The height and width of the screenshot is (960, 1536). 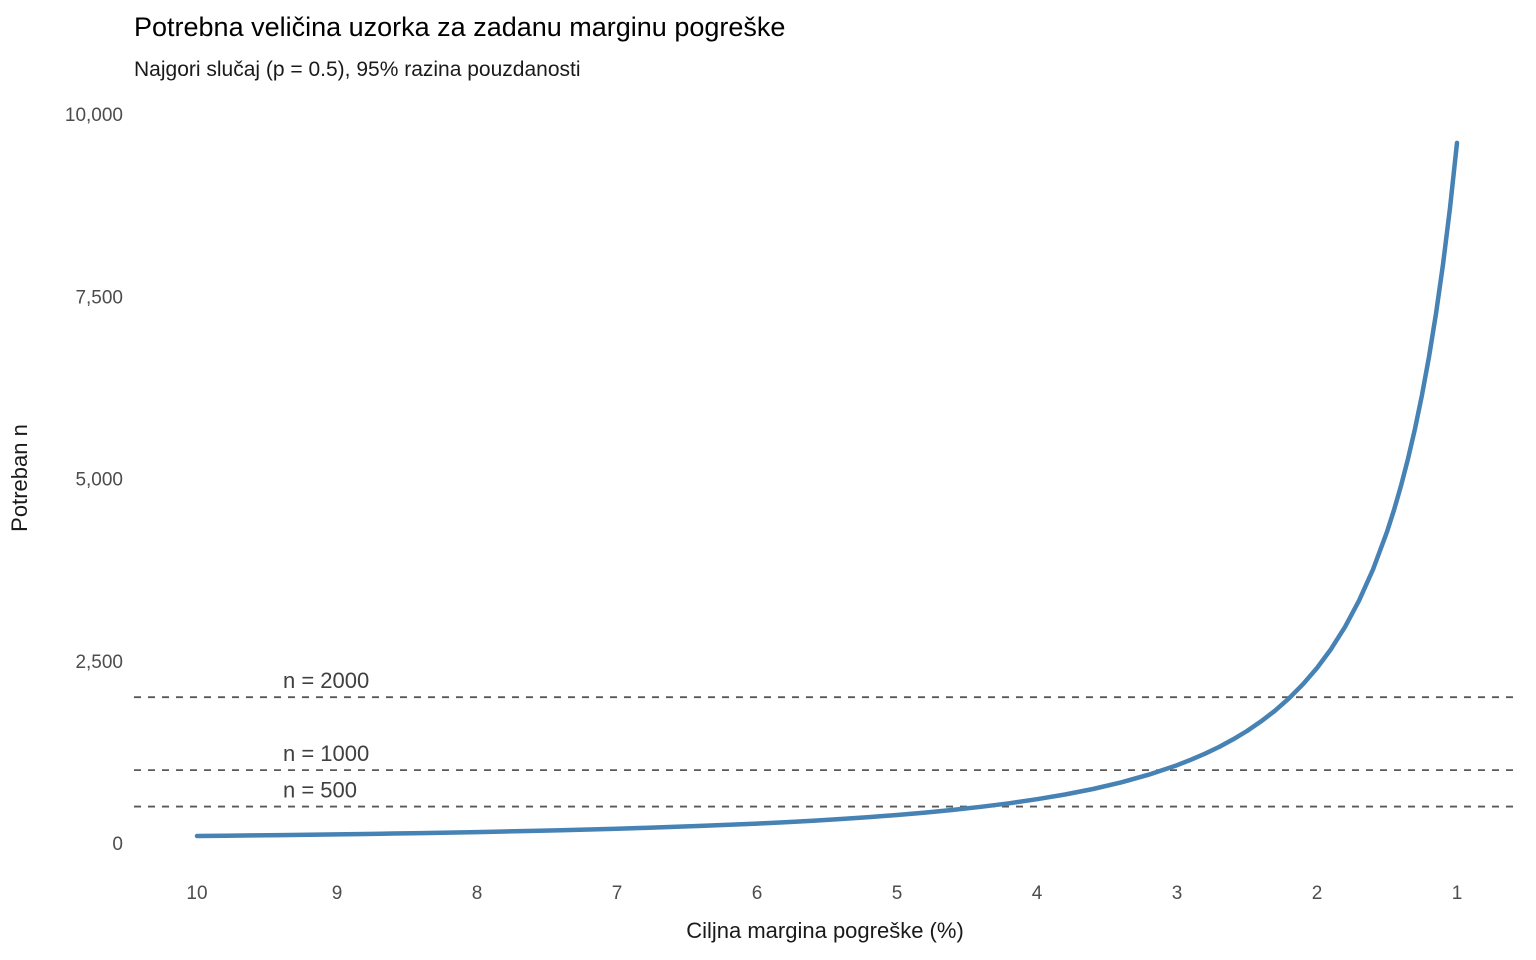 I want to click on y-tick-label: 2,500, so click(x=99, y=662).